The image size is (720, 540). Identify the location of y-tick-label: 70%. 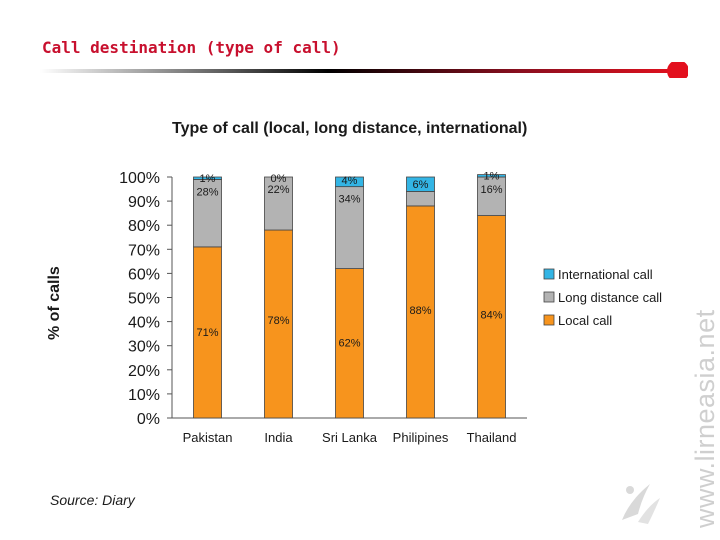
(144, 250).